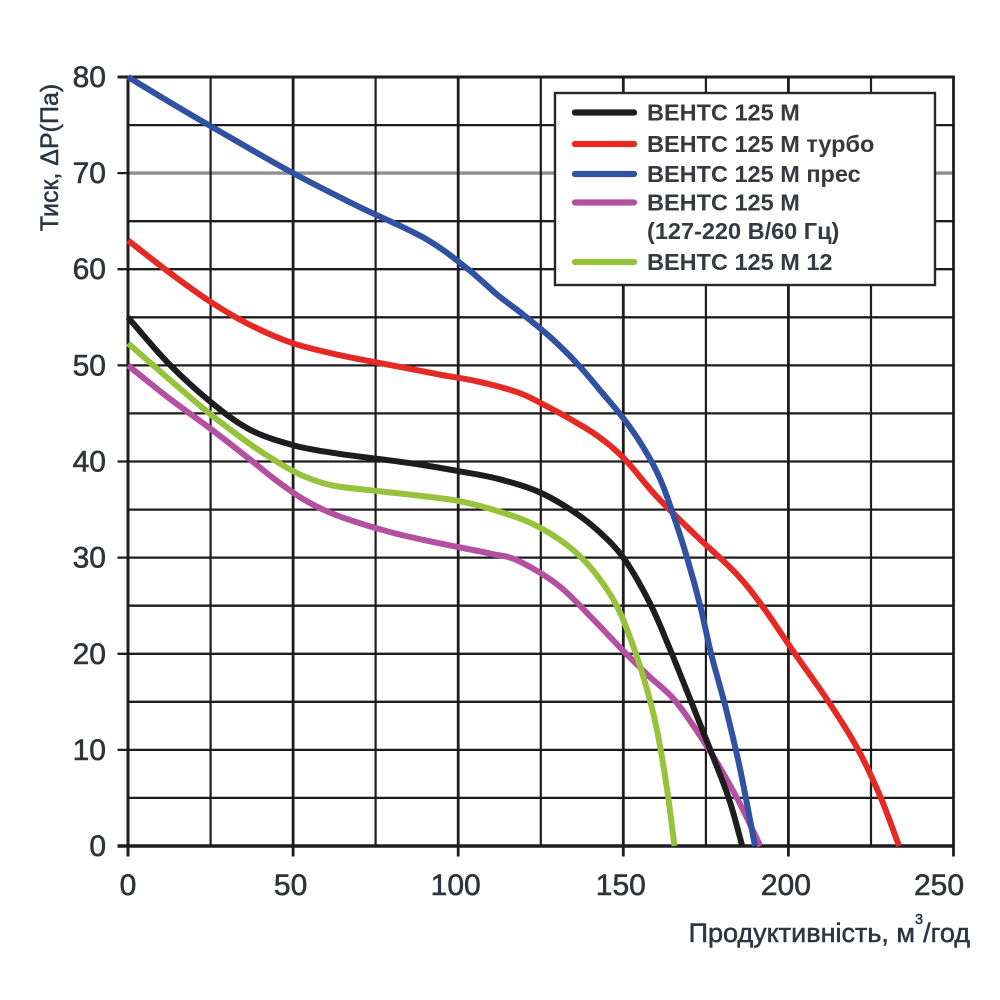  I want to click on svg-text: 250, so click(939, 885).